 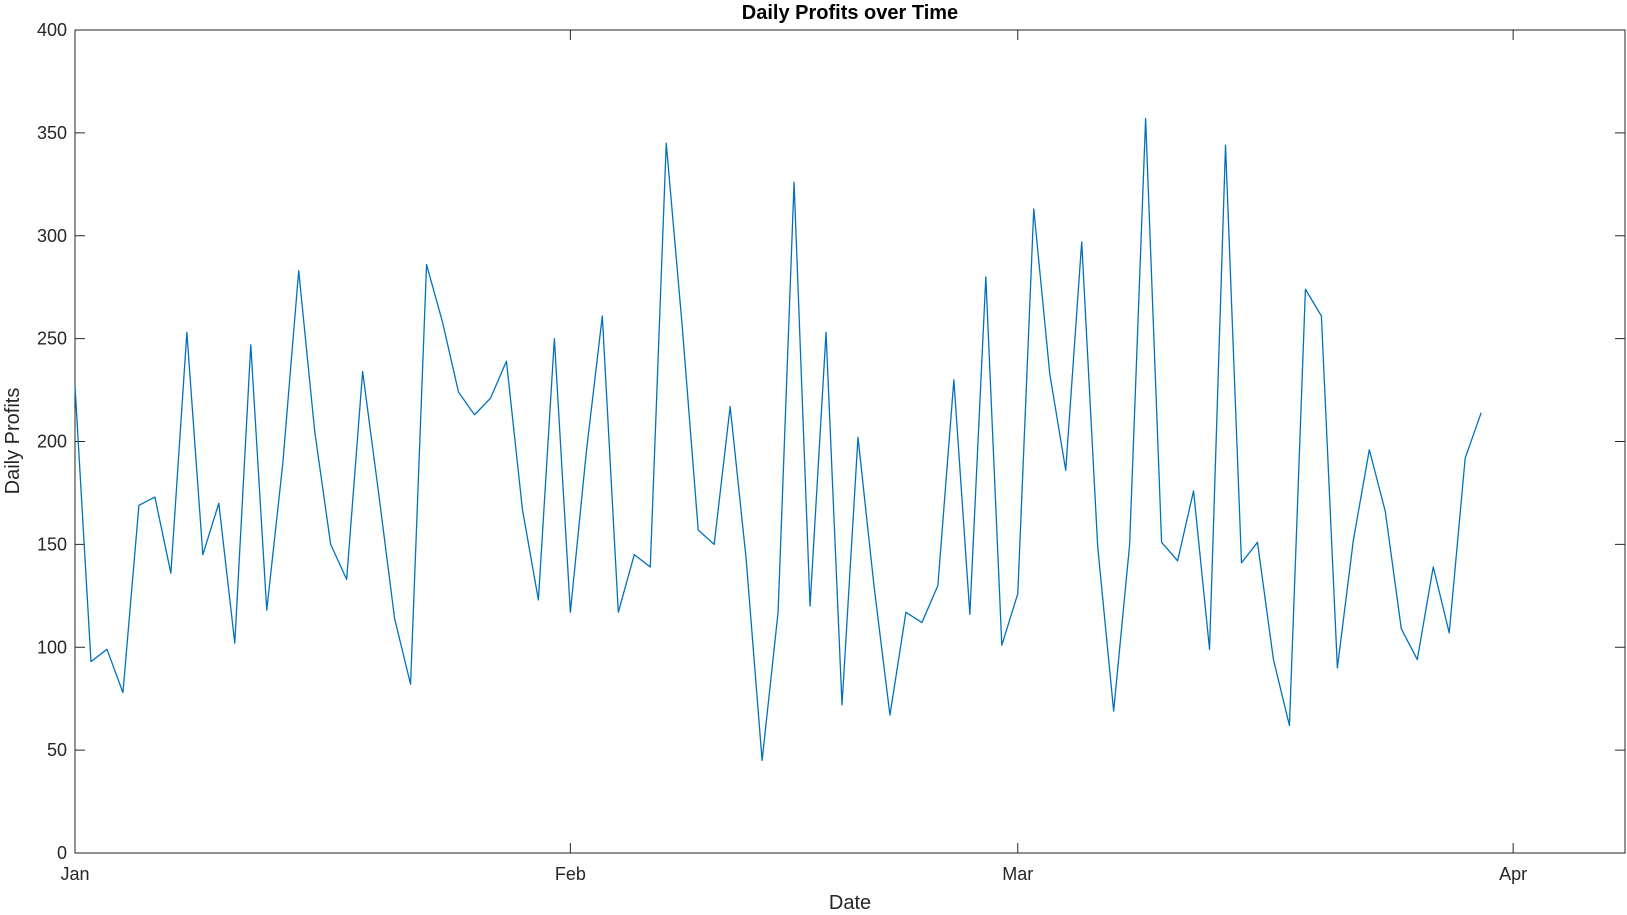 What do you see at coordinates (52, 133) in the screenshot?
I see `y-tick-label: 350` at bounding box center [52, 133].